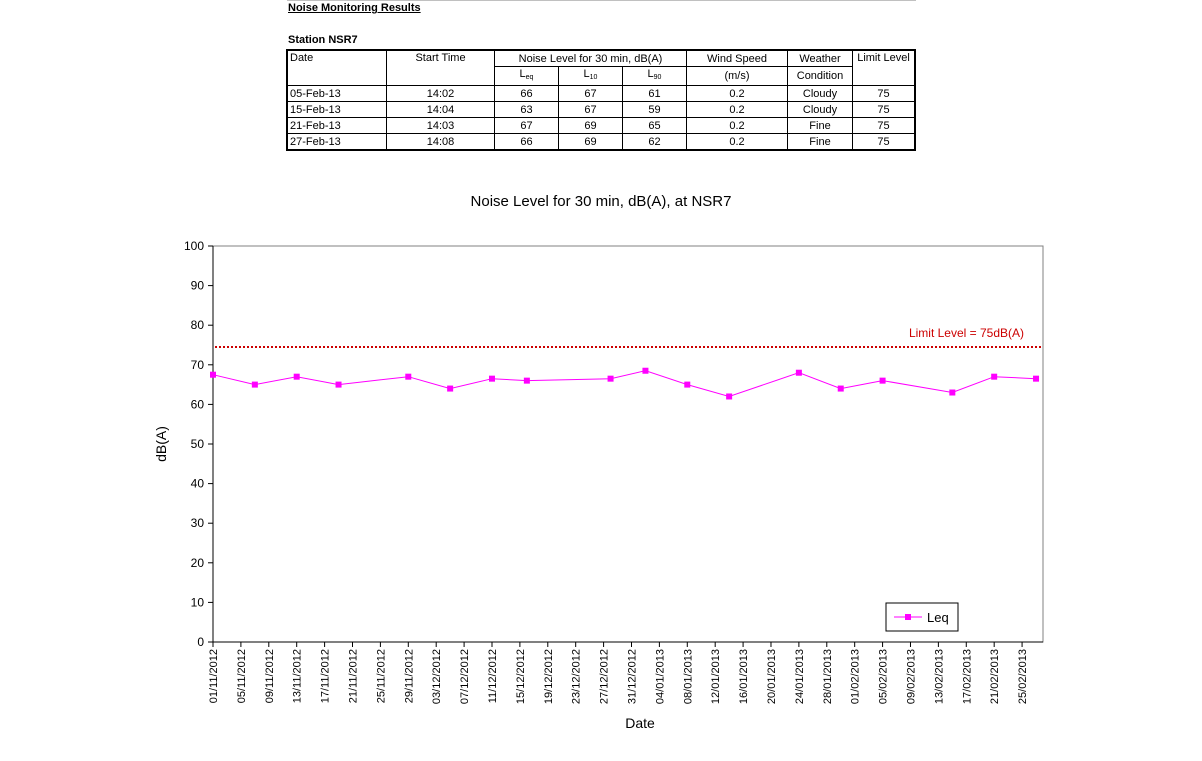 The width and height of the screenshot is (1202, 761). Describe the element at coordinates (493, 676) in the screenshot. I see `x-tick-label: 11/12/2012` at that location.